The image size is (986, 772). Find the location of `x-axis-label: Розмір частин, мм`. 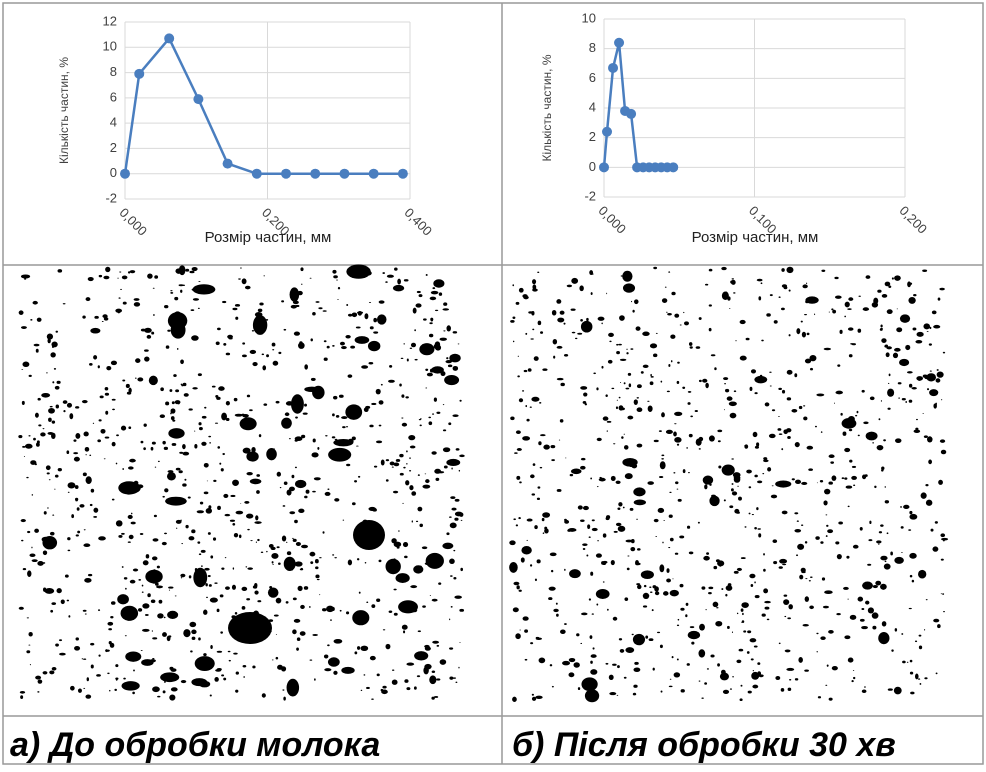

x-axis-label: Розмір частин, мм is located at coordinates (755, 237).